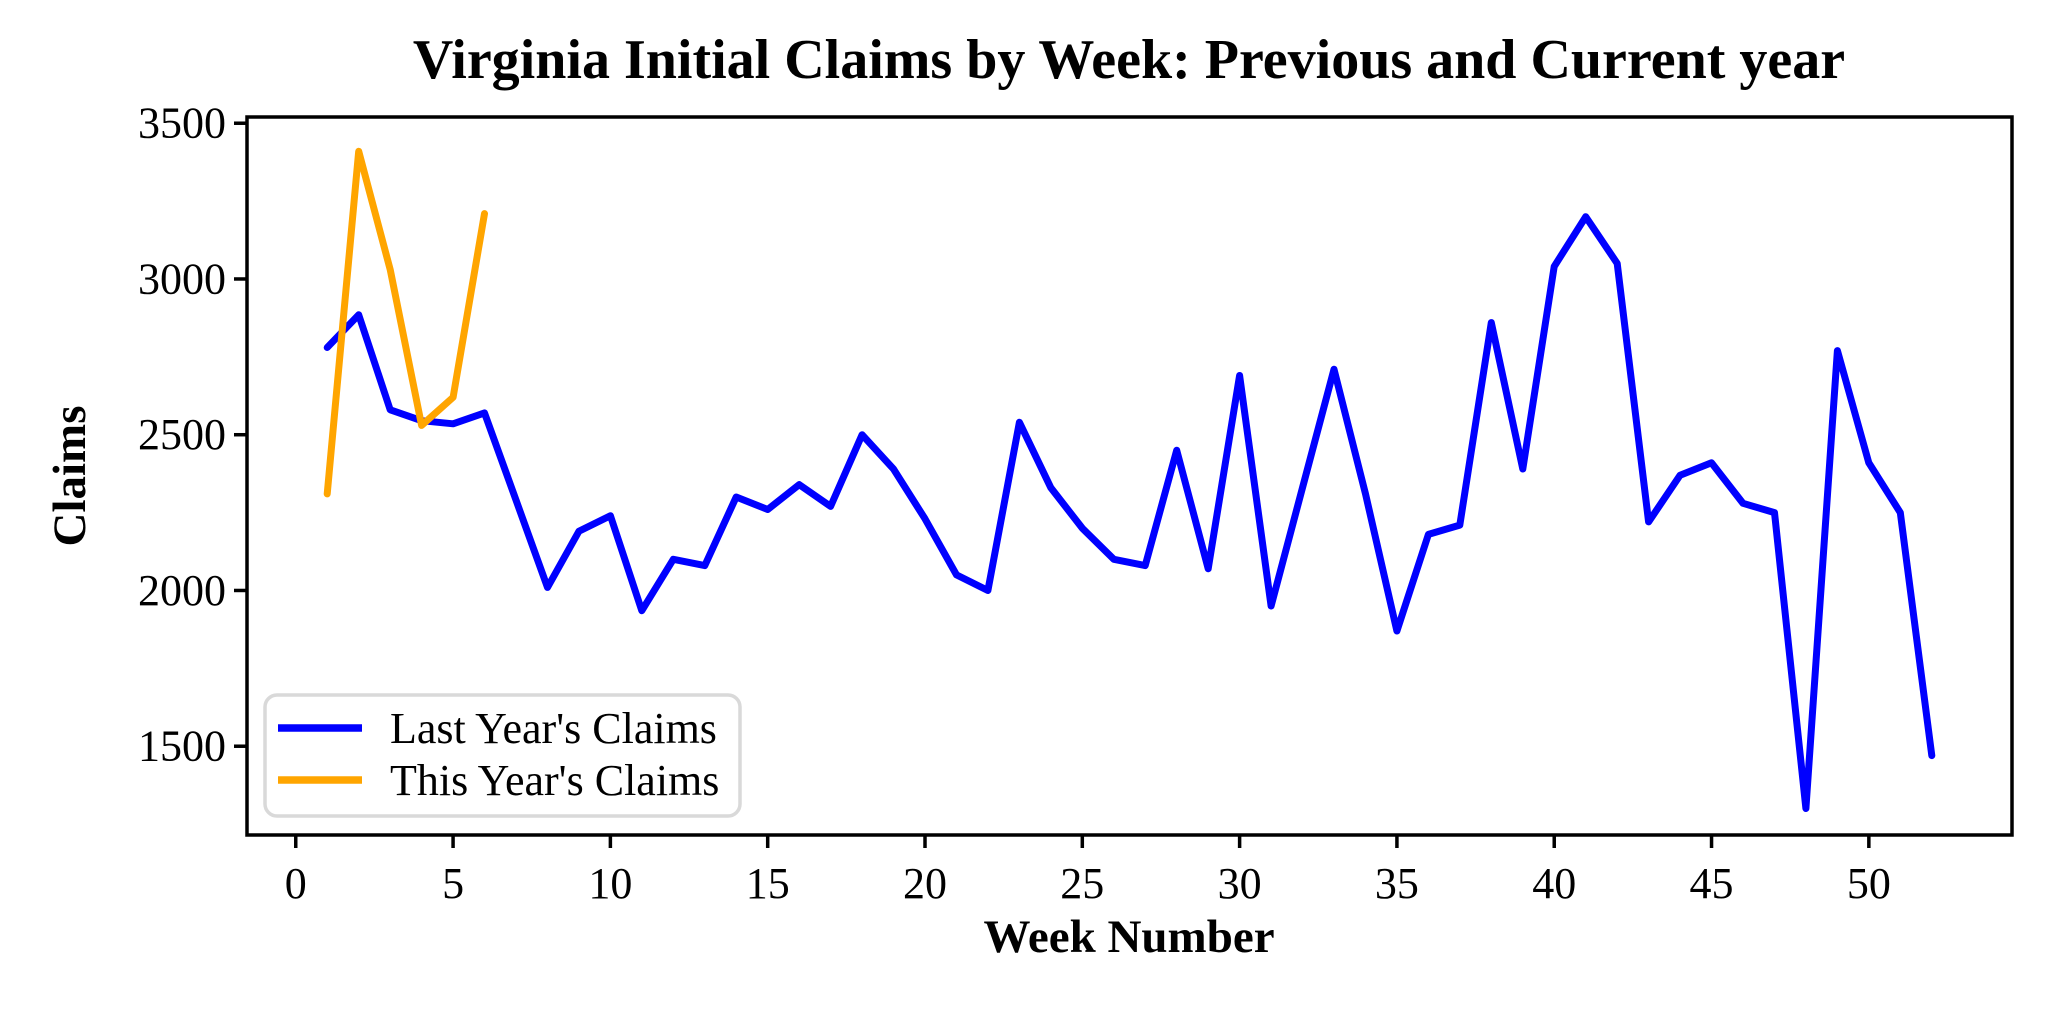 The height and width of the screenshot is (1024, 2048). I want to click on x-tick-label: 5, so click(453, 883).